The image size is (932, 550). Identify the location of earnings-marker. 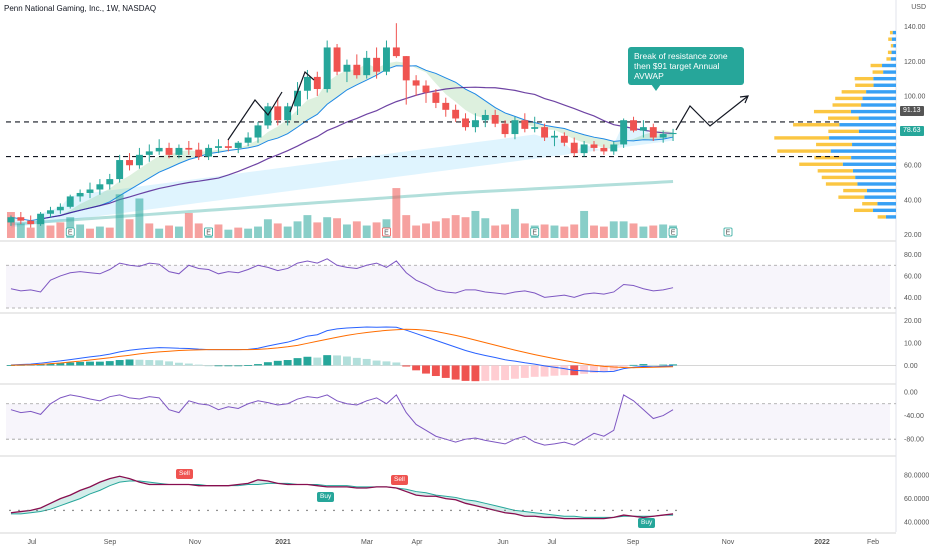
(535, 232).